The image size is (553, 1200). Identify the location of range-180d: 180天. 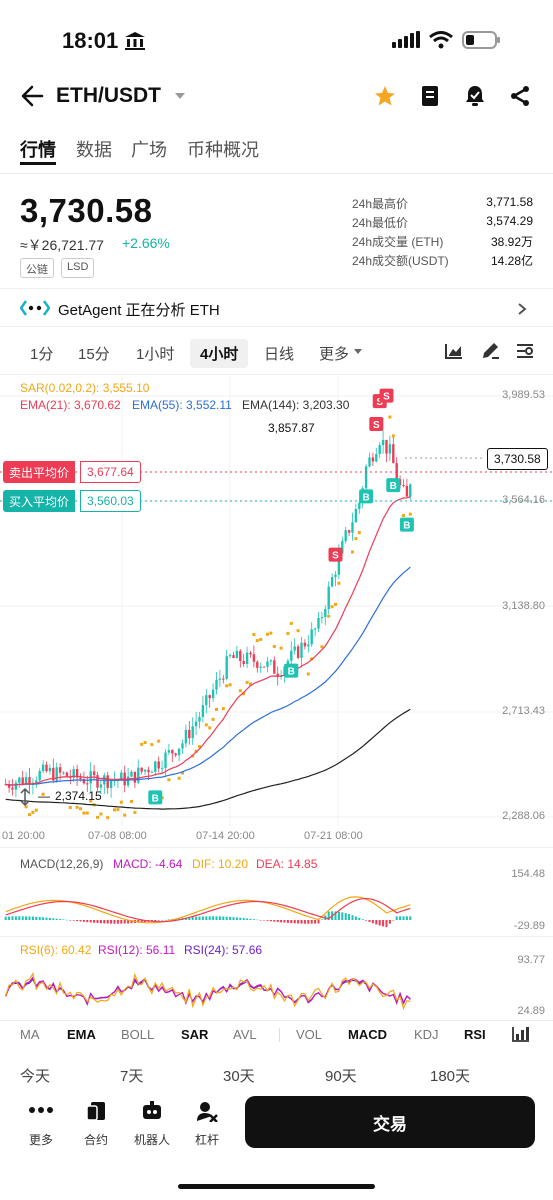
(450, 1076).